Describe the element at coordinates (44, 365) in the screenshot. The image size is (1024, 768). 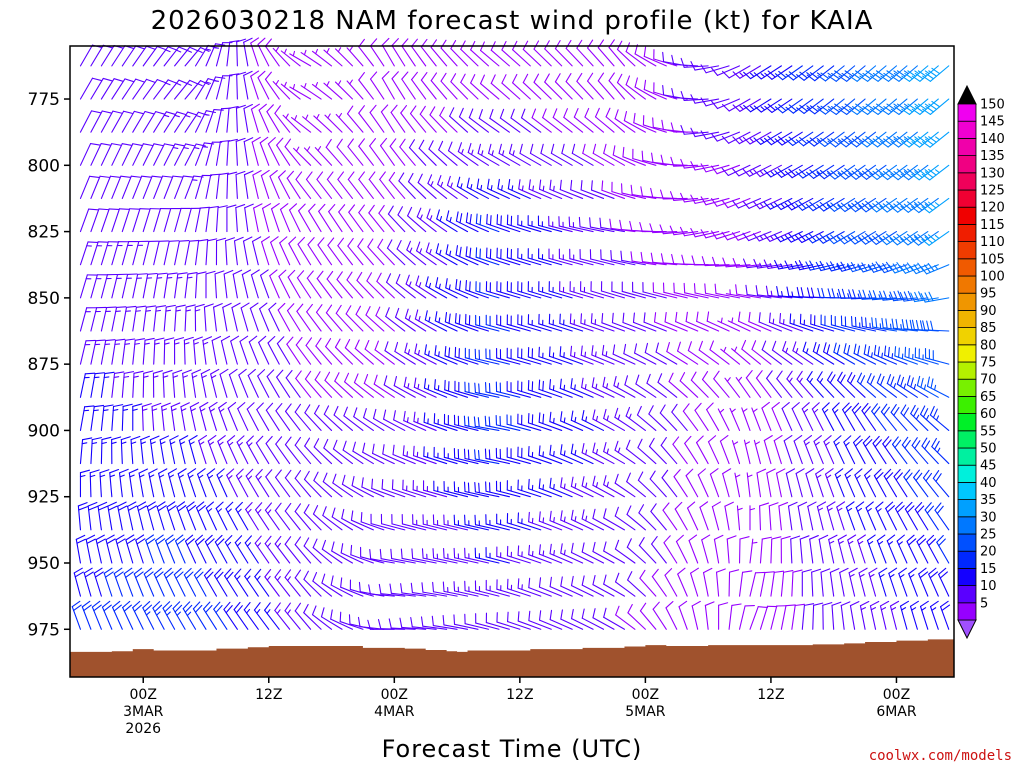
I see `y-tick-label: 875` at that location.